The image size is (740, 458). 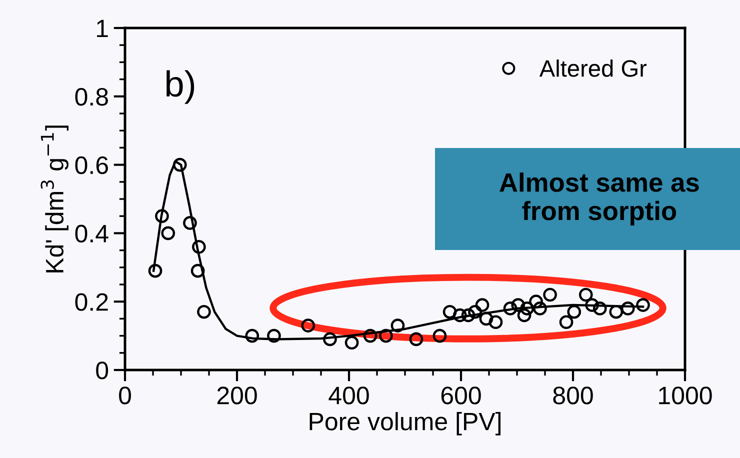 What do you see at coordinates (102, 29) in the screenshot?
I see `y-tick-label: 1` at bounding box center [102, 29].